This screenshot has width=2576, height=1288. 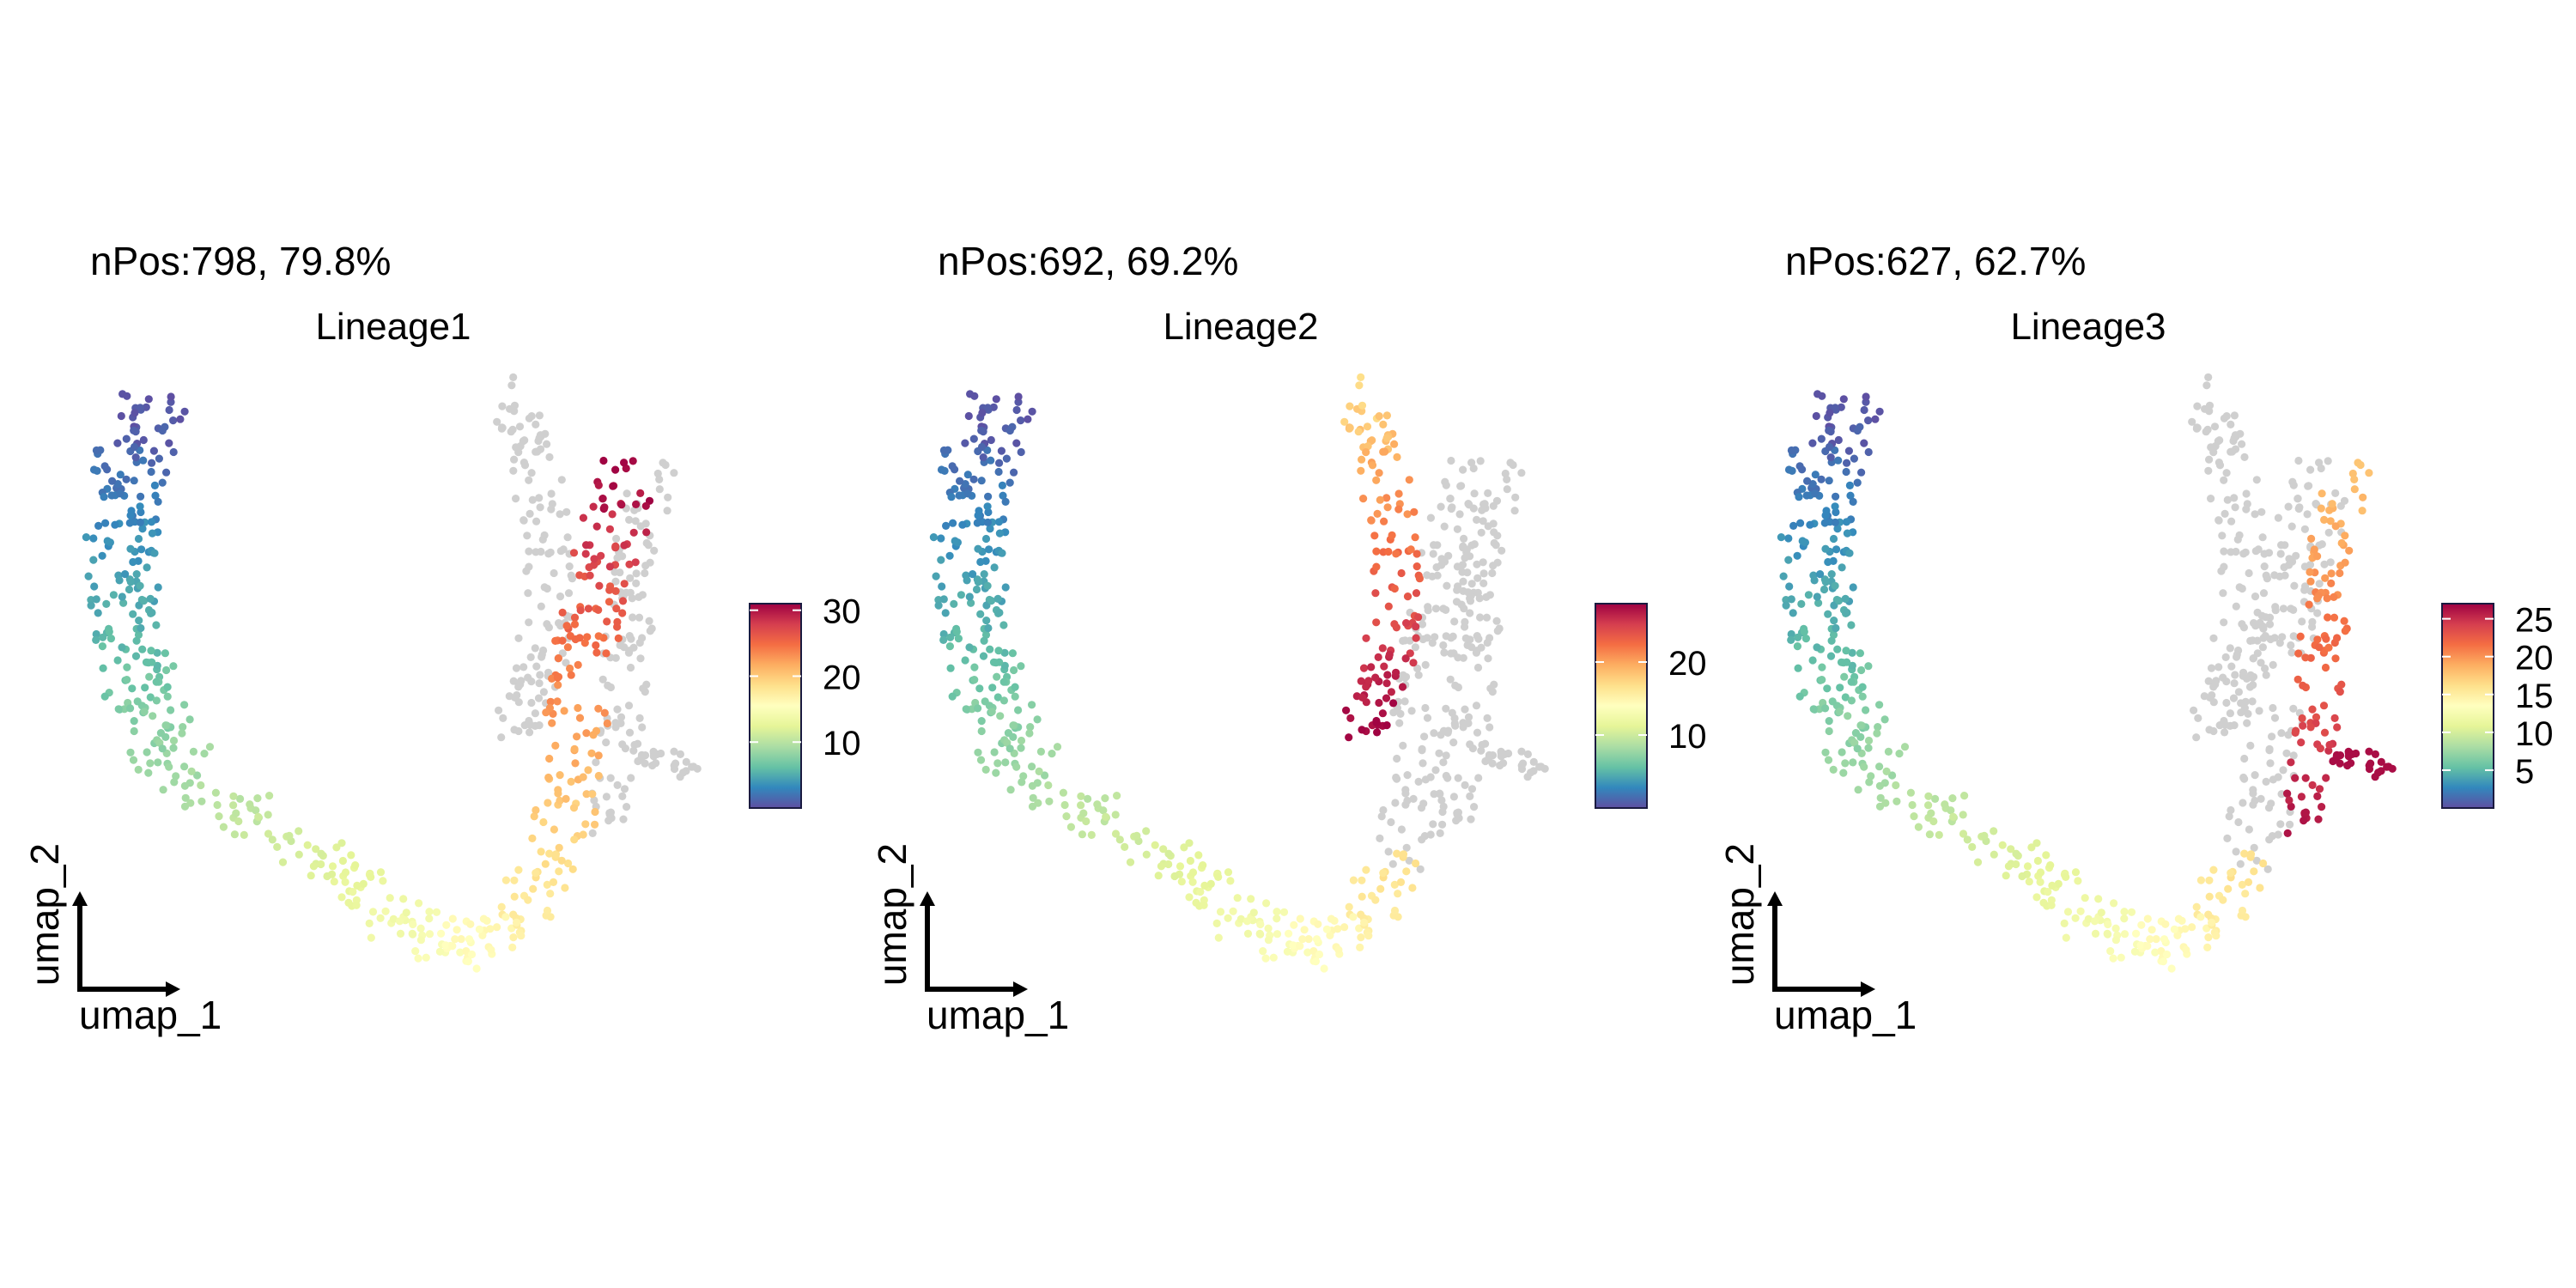 What do you see at coordinates (1821, 944) in the screenshot?
I see `axis-arrows` at bounding box center [1821, 944].